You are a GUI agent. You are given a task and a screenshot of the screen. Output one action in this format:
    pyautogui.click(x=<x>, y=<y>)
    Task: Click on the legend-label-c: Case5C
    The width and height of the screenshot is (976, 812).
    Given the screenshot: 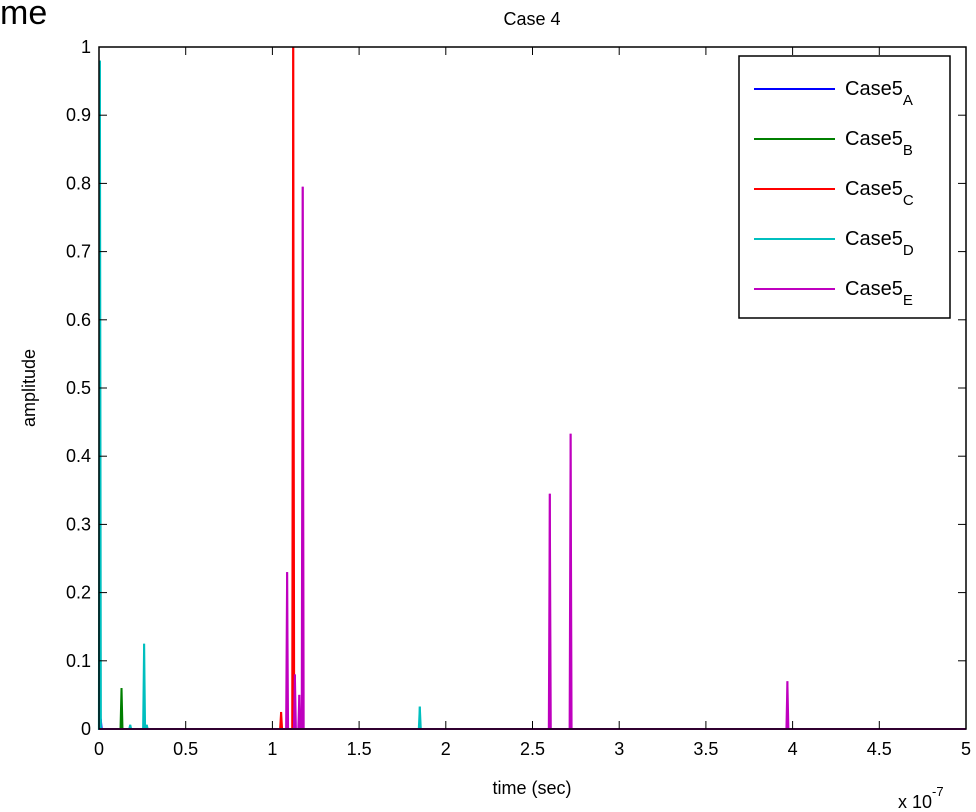 What is the action you would take?
    pyautogui.click(x=879, y=193)
    